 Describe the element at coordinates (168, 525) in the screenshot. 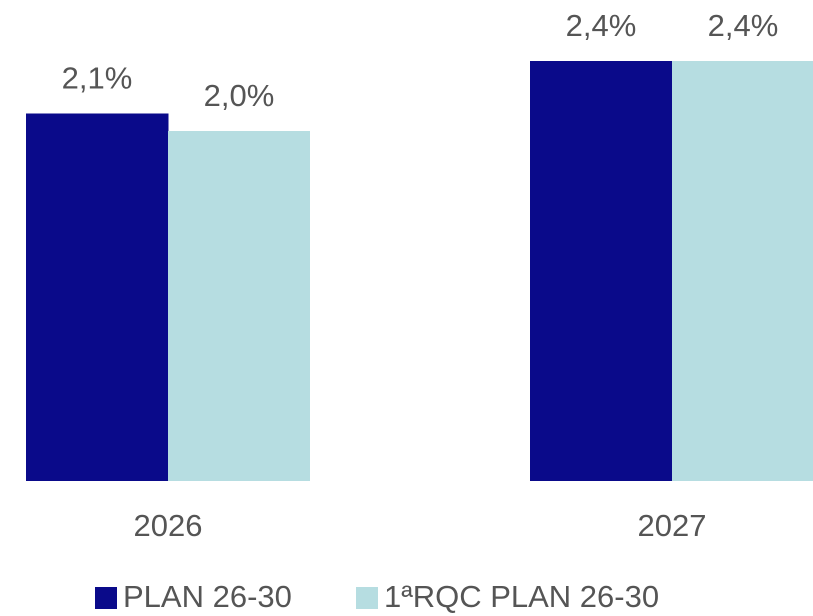

I see `x-tick-label: 2026` at that location.